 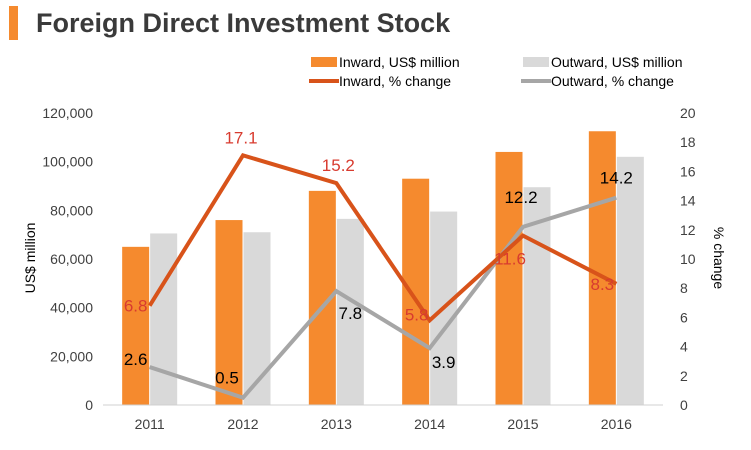 What do you see at coordinates (684, 288) in the screenshot?
I see `y2-tick-label: 8` at bounding box center [684, 288].